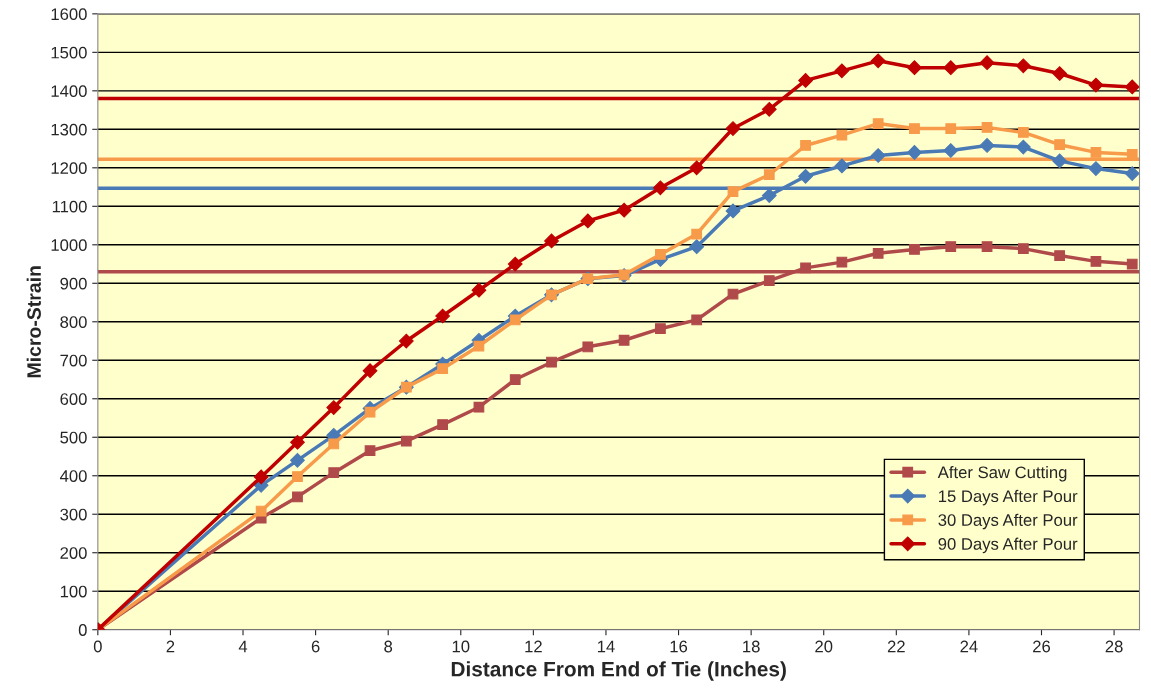 This screenshot has width=1151, height=692. What do you see at coordinates (82, 630) in the screenshot?
I see `y-tick-label: 0` at bounding box center [82, 630].